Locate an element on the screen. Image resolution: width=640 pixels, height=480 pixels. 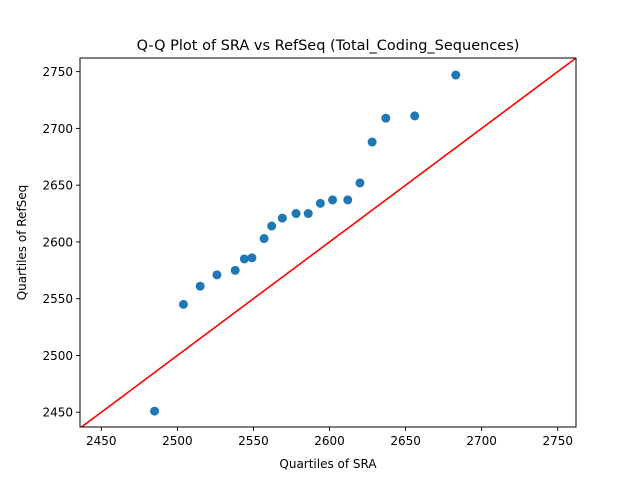
y-tick-label: 2600 is located at coordinates (57, 242).